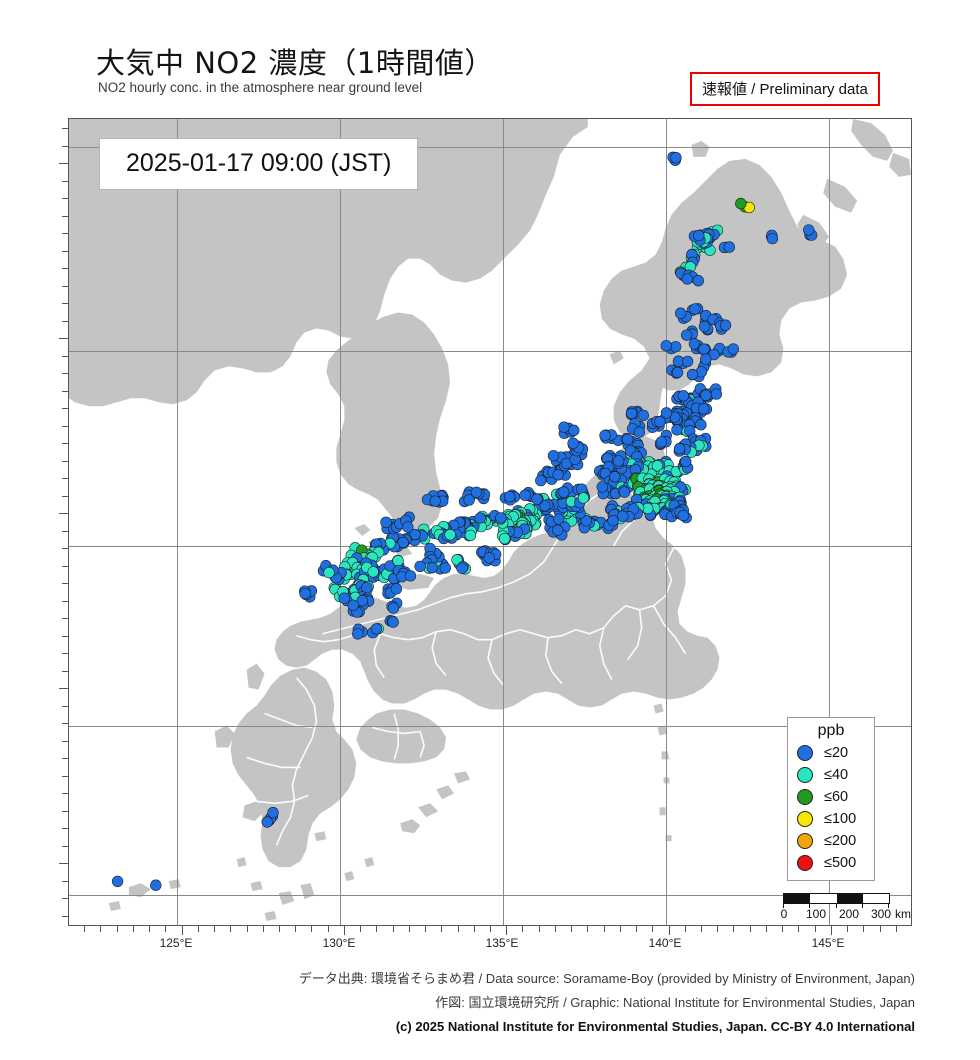 The image size is (980, 1060). Describe the element at coordinates (831, 753) in the screenshot. I see `legend-item-20: ≤20` at that location.